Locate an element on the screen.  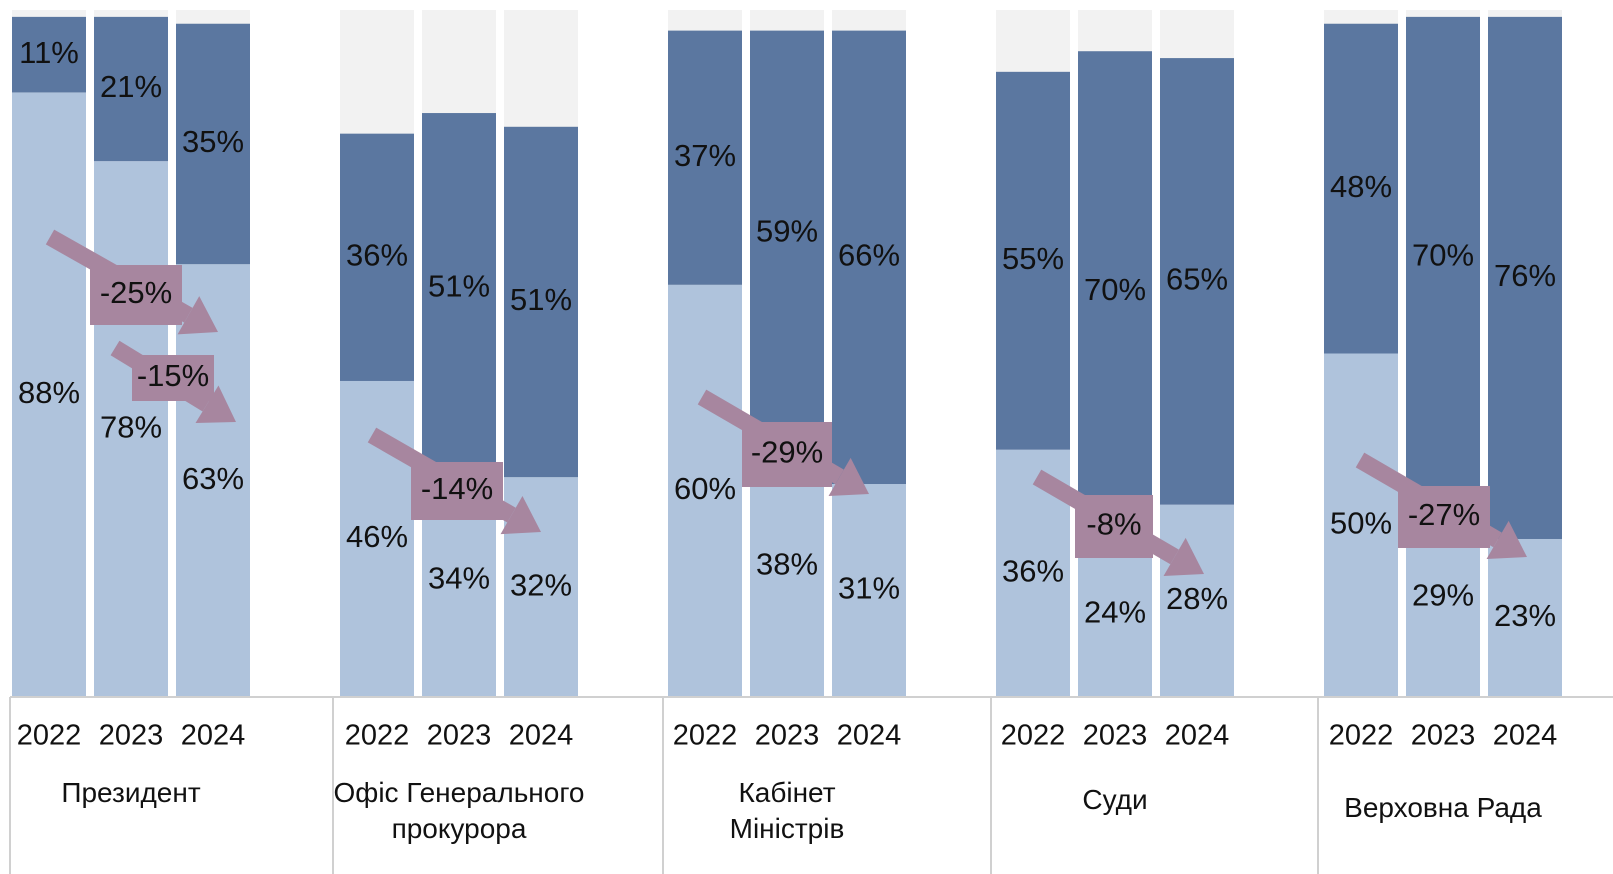
value-label: 11% is located at coordinates (49, 52).